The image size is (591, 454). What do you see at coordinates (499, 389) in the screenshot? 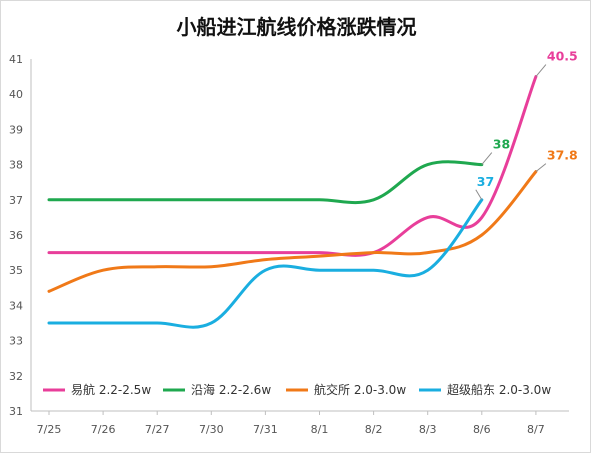
I see `legend-item-4-label: 超级船东 2.0-3.0w` at bounding box center [499, 389].